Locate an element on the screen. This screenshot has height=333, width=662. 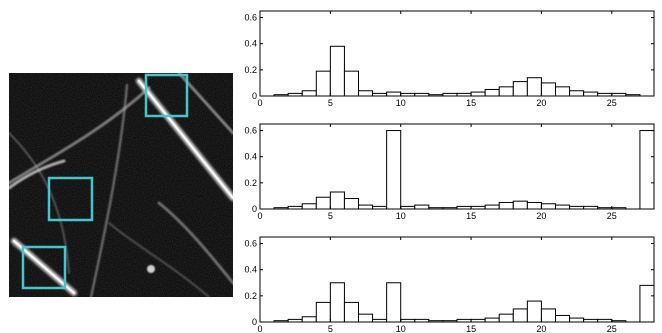
filament-bright-diagonal-core is located at coordinates (185, 139).